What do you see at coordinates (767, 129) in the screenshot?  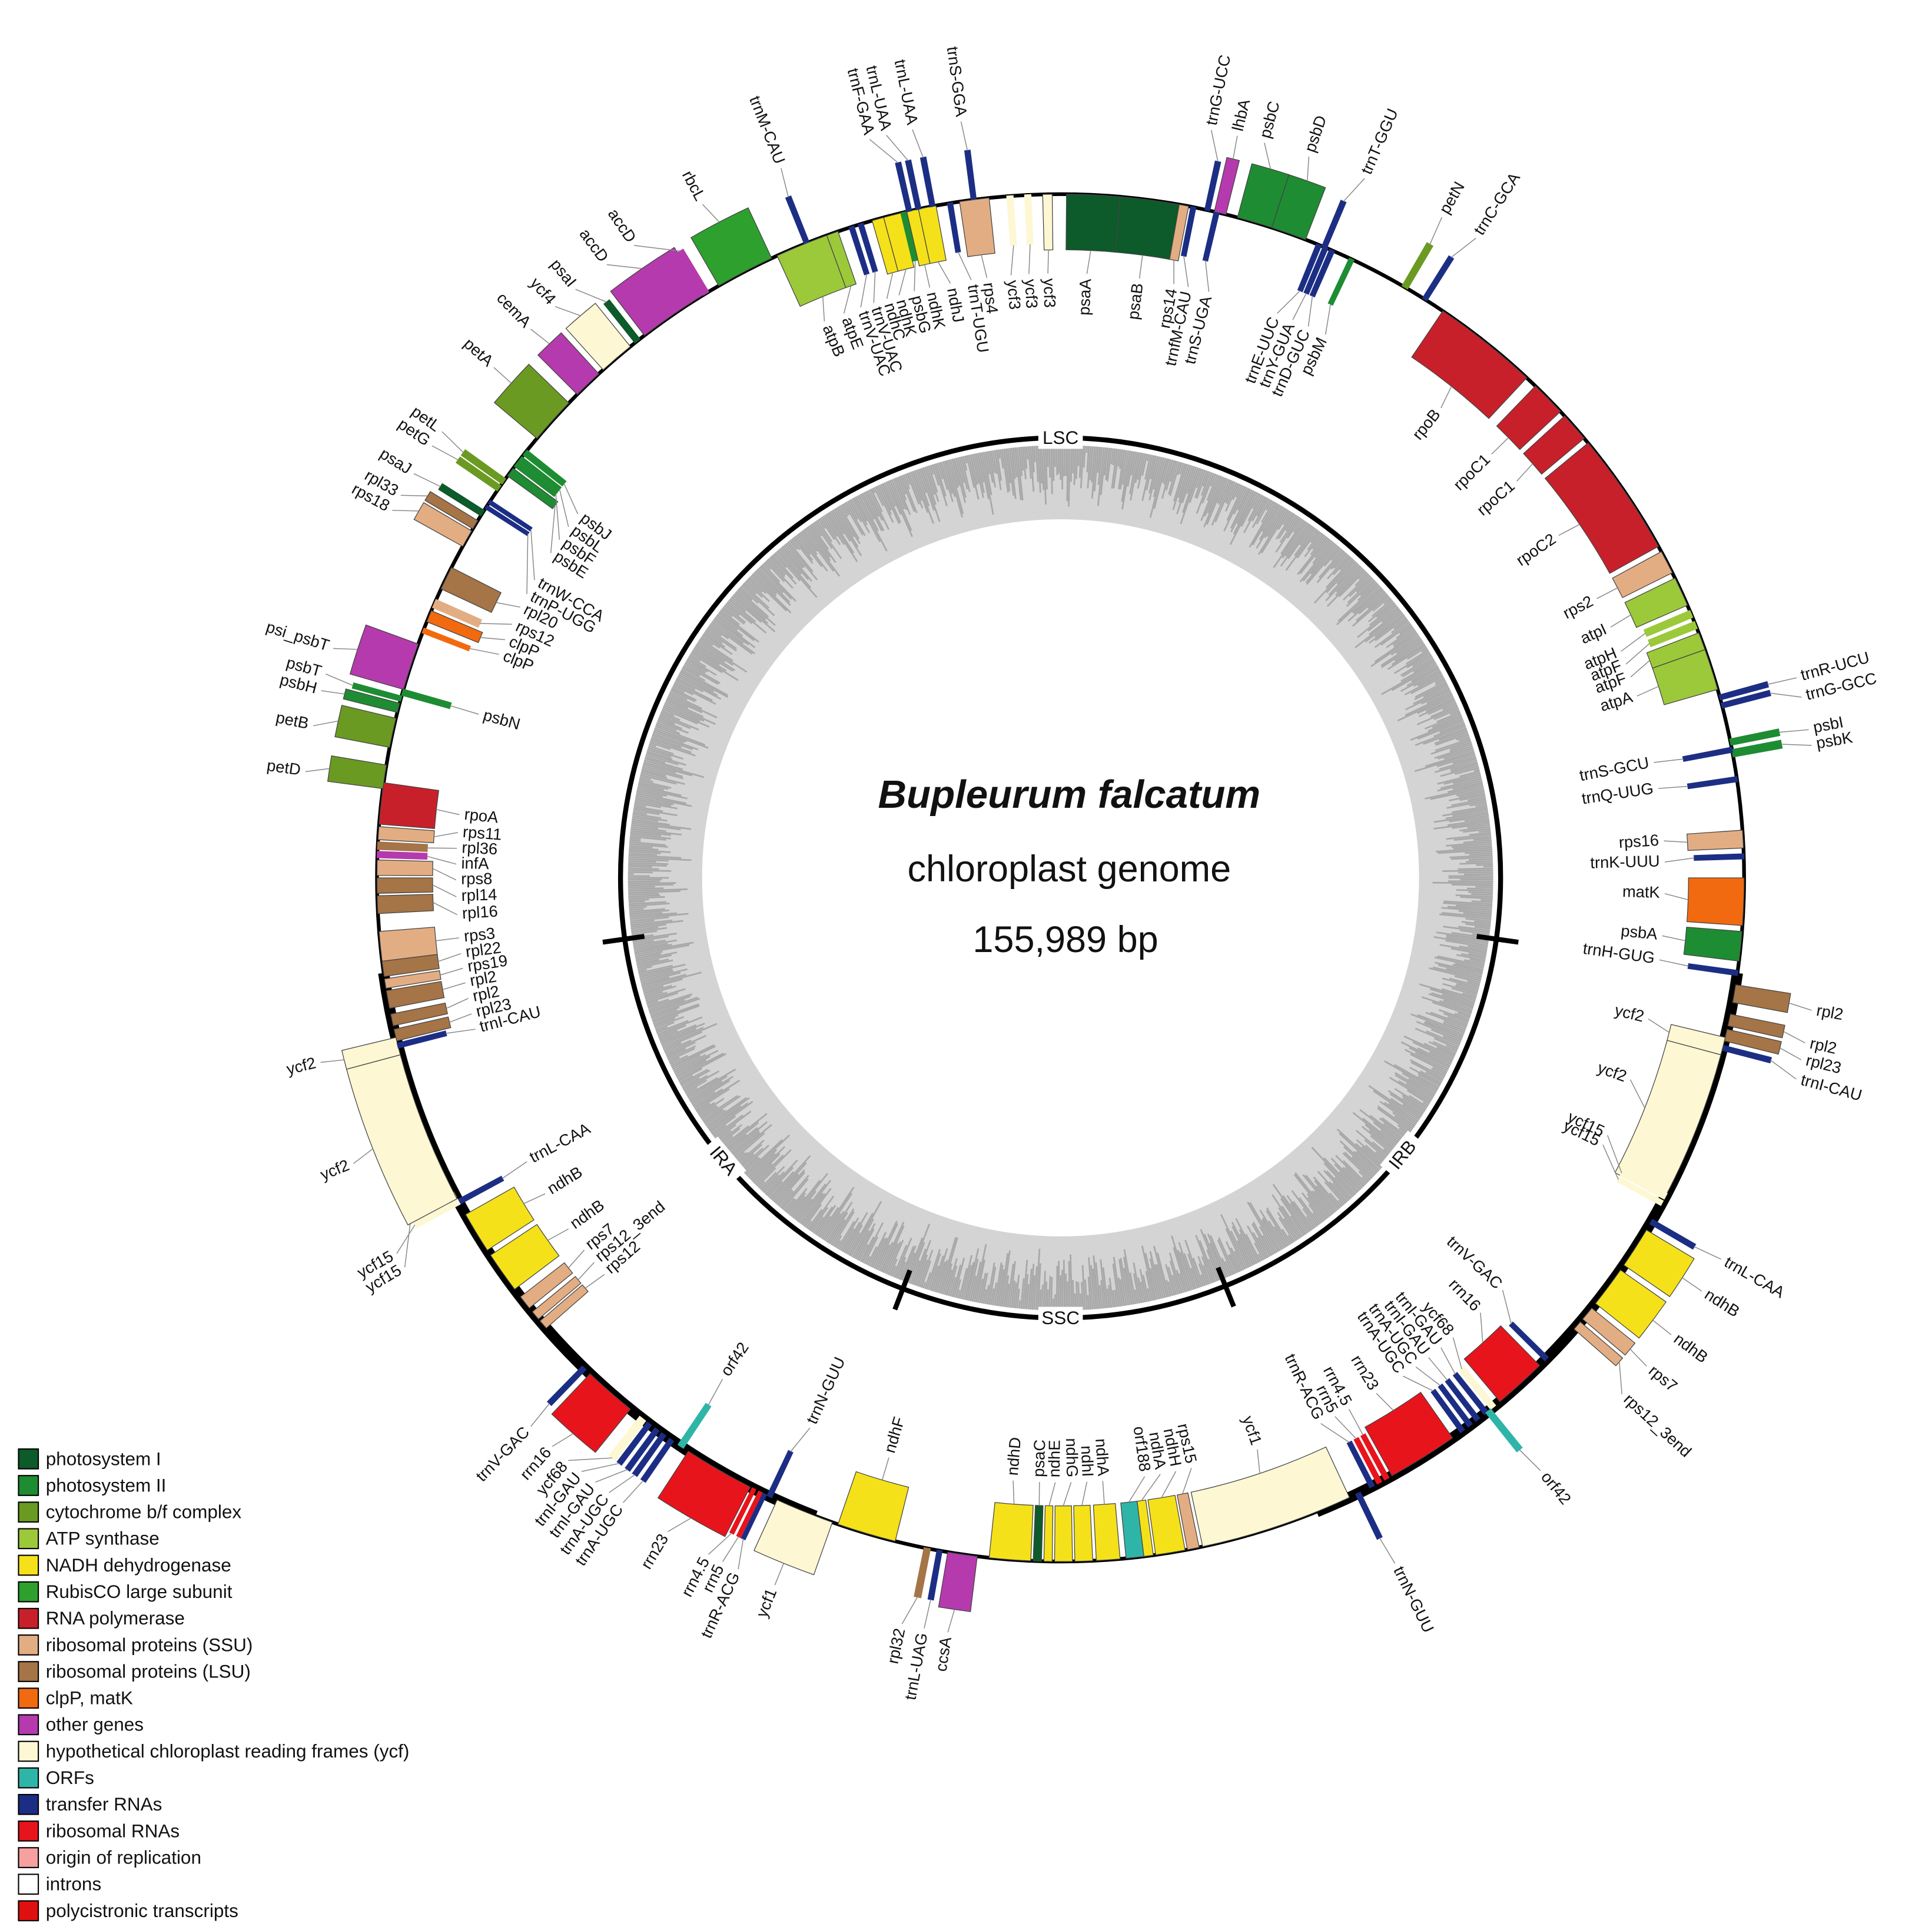 I see `gene-label: trnM-CAU` at bounding box center [767, 129].